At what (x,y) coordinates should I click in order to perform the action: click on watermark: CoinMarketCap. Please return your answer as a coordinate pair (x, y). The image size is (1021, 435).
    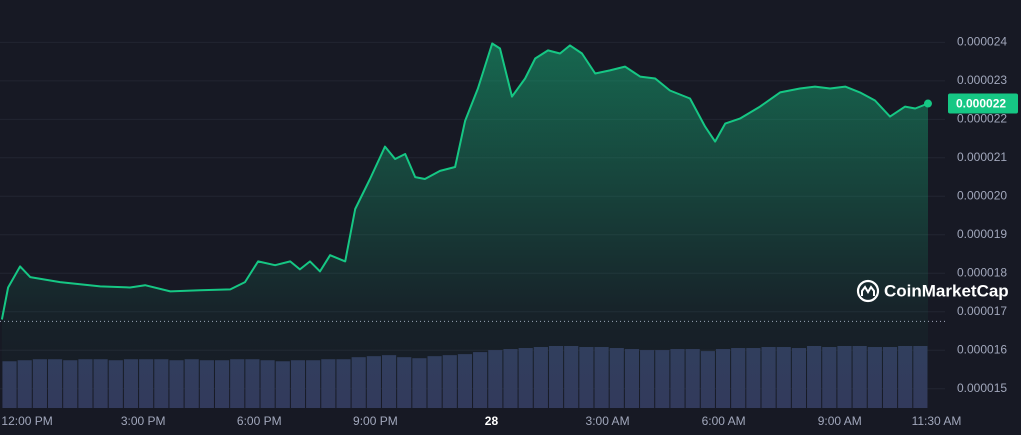
    Looking at the image, I should click on (932, 291).